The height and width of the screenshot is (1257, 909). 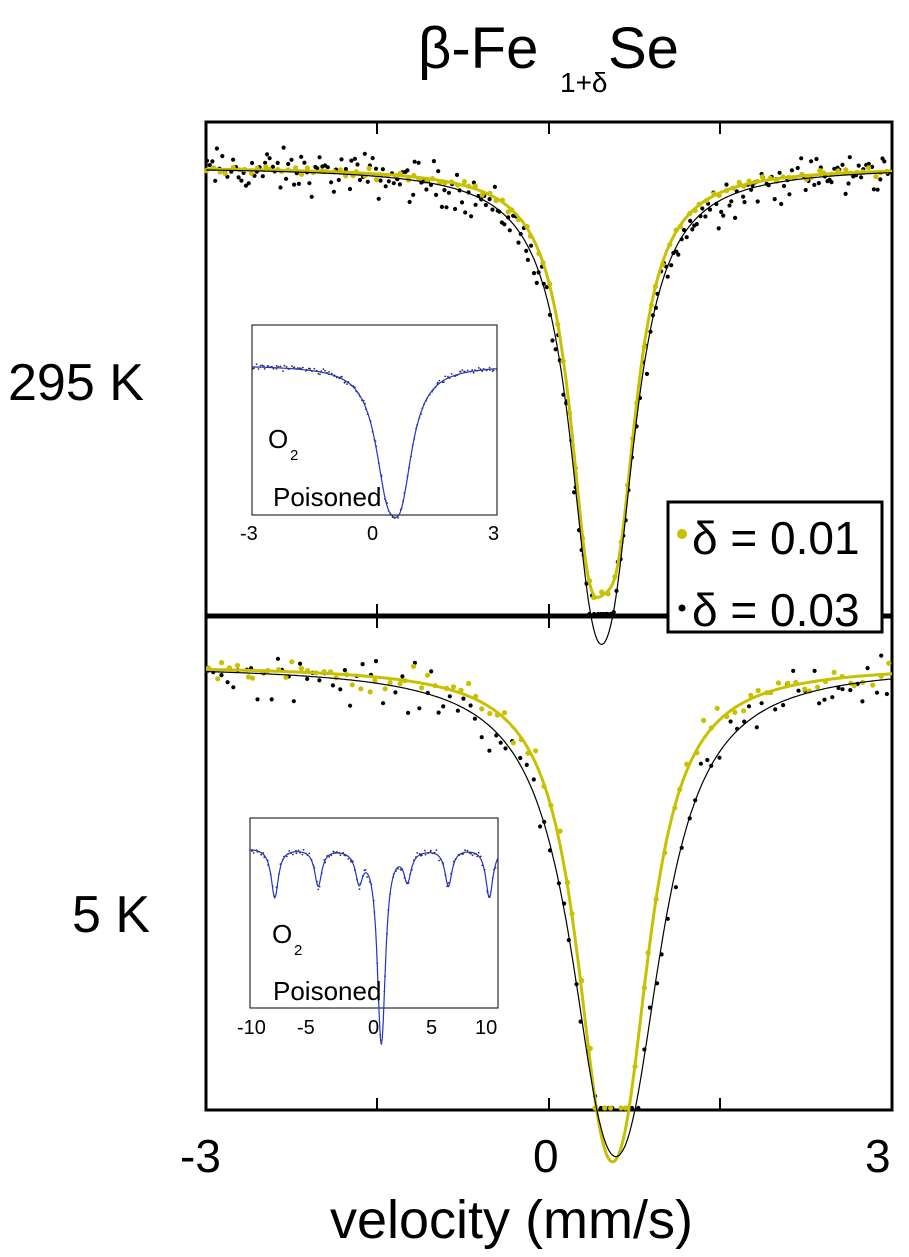 What do you see at coordinates (327, 991) in the screenshot?
I see `inset-5k-word: Poisoned` at bounding box center [327, 991].